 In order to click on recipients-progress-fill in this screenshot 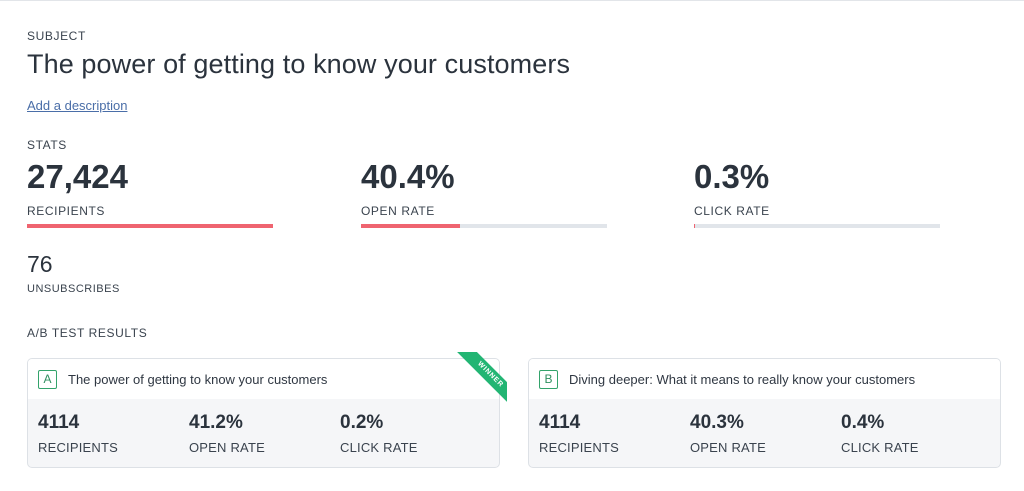, I will do `click(150, 226)`.